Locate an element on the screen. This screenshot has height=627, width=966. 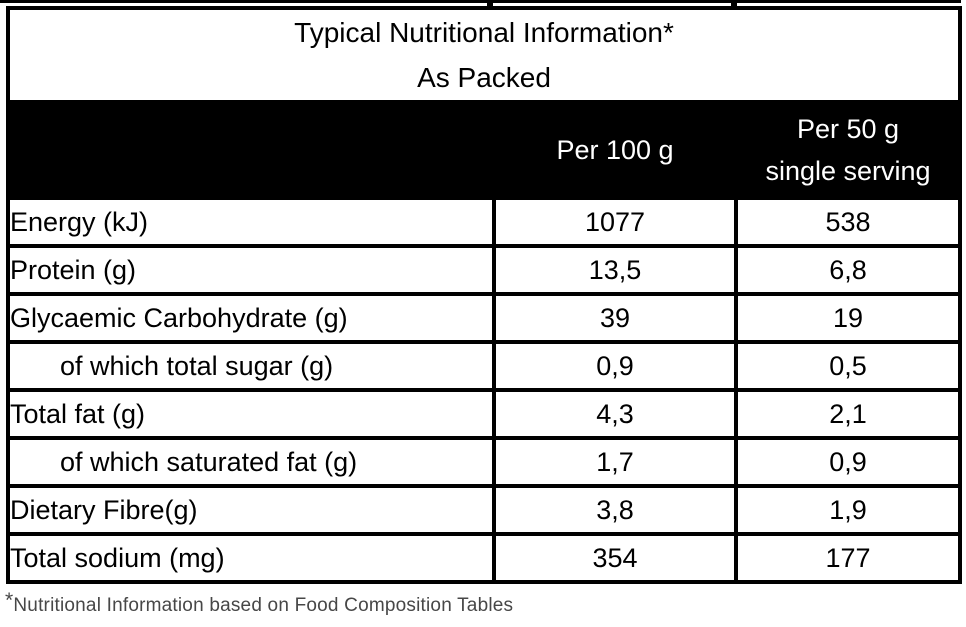
table-row: Protein (g) 13,5 6,8 is located at coordinates (484, 270).